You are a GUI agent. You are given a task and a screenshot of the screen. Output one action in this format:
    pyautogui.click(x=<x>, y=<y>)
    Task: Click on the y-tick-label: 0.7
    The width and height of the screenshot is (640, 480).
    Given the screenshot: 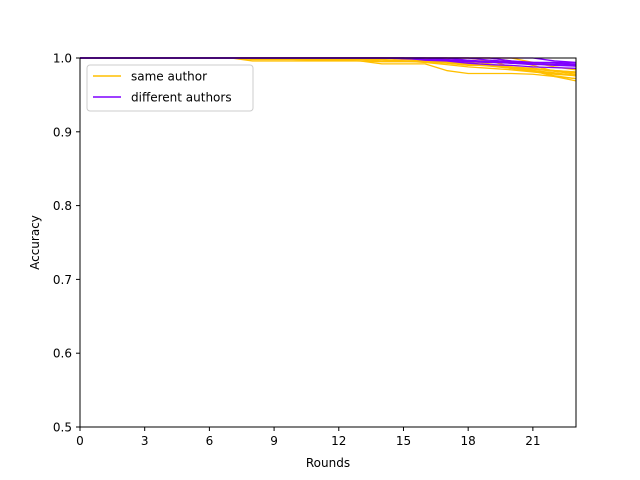 What is the action you would take?
    pyautogui.click(x=62, y=280)
    